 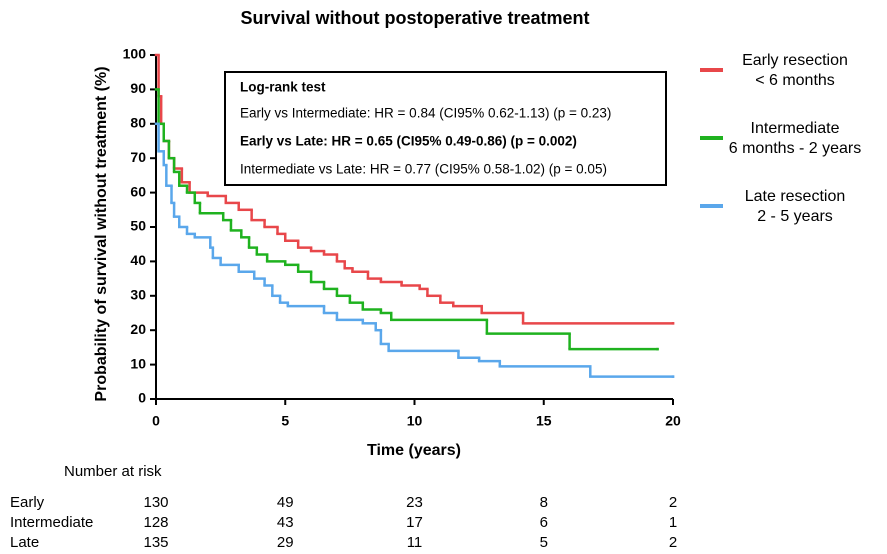 I want to click on risk-count: 17, so click(x=414, y=522).